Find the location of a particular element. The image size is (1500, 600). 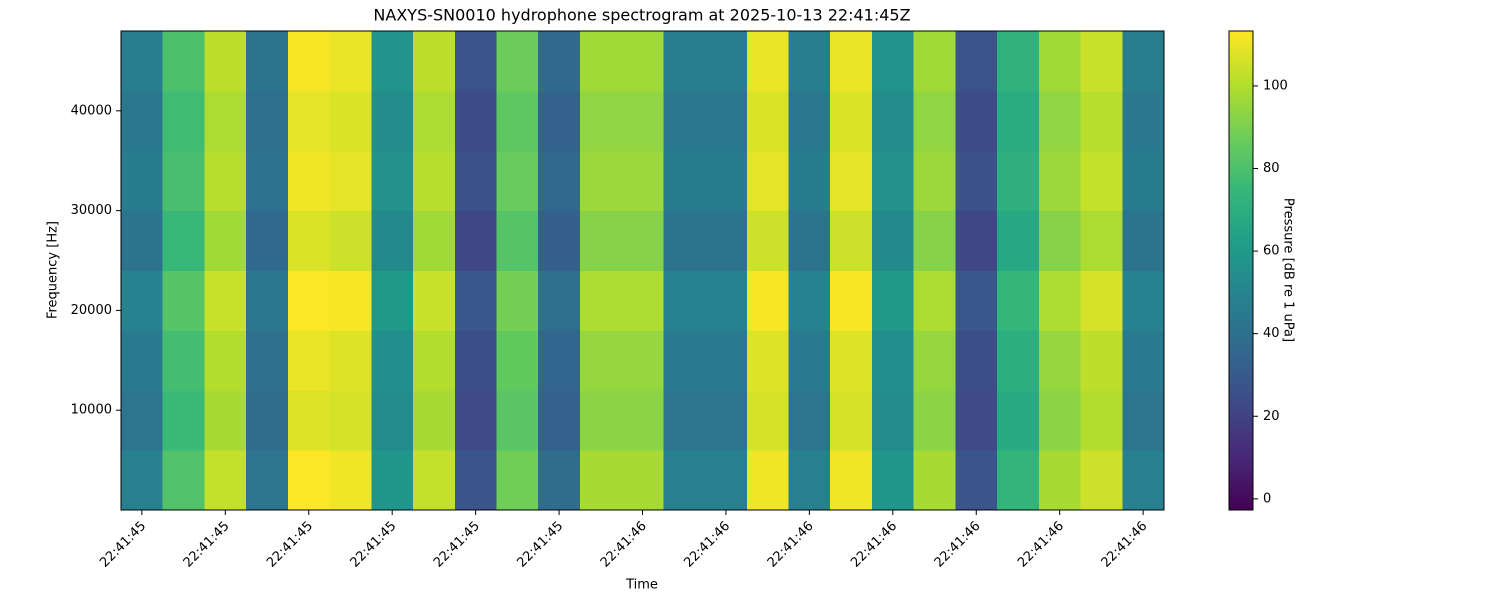

colorbar is located at coordinates (1241, 270).